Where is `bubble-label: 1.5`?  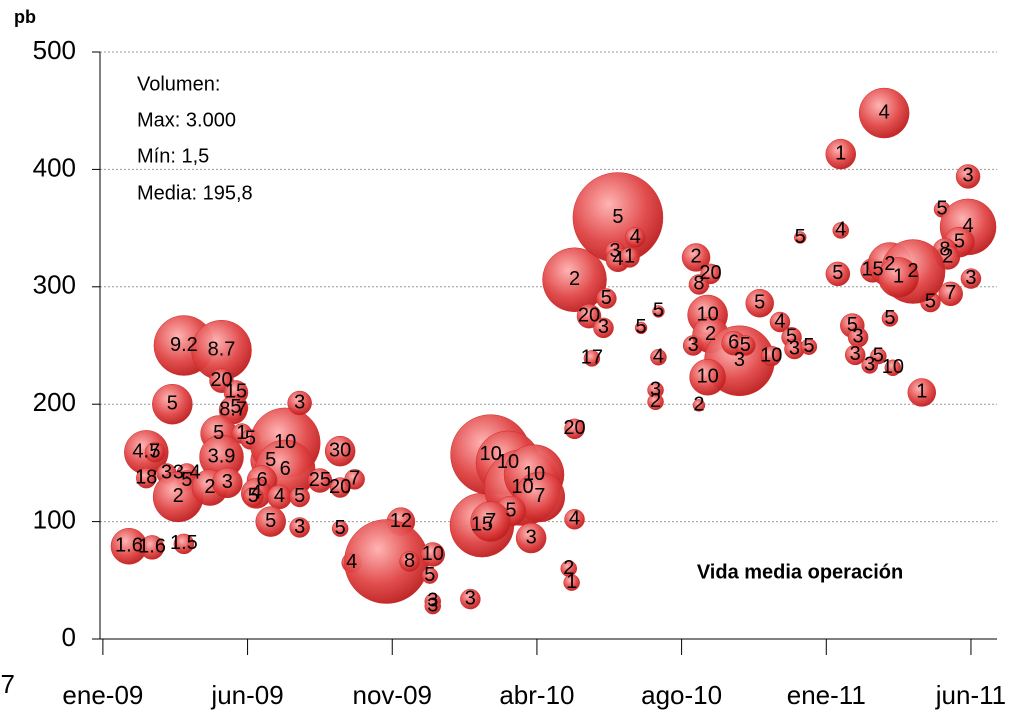
bubble-label: 1.5 is located at coordinates (184, 543).